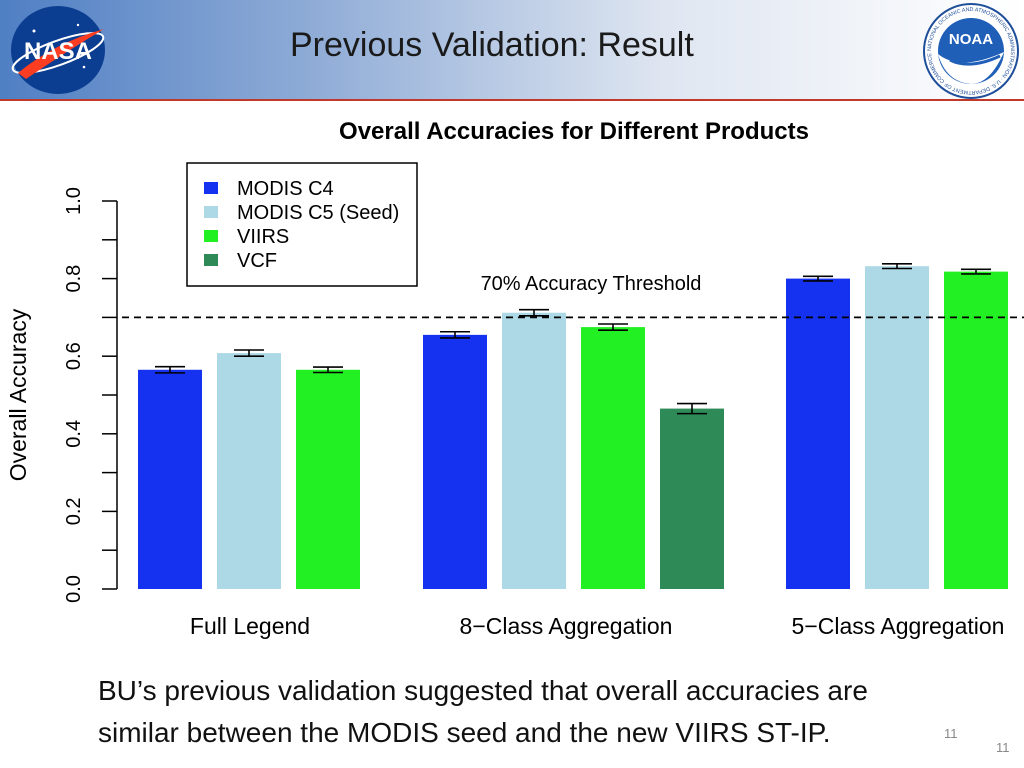 This screenshot has height=768, width=1024. What do you see at coordinates (74, 589) in the screenshot?
I see `y-tick-label: 0.0` at bounding box center [74, 589].